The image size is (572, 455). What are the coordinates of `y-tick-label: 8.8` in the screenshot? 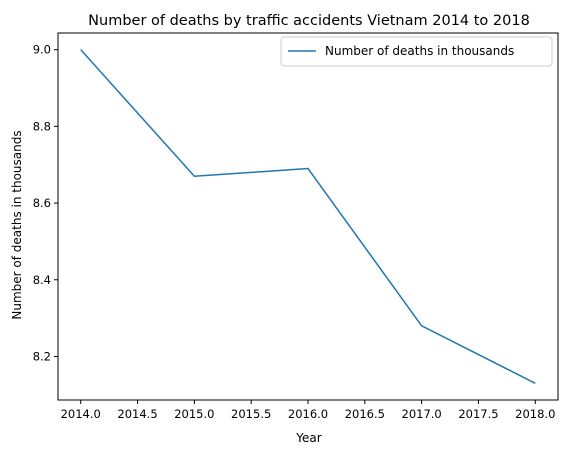 It's located at (42, 126).